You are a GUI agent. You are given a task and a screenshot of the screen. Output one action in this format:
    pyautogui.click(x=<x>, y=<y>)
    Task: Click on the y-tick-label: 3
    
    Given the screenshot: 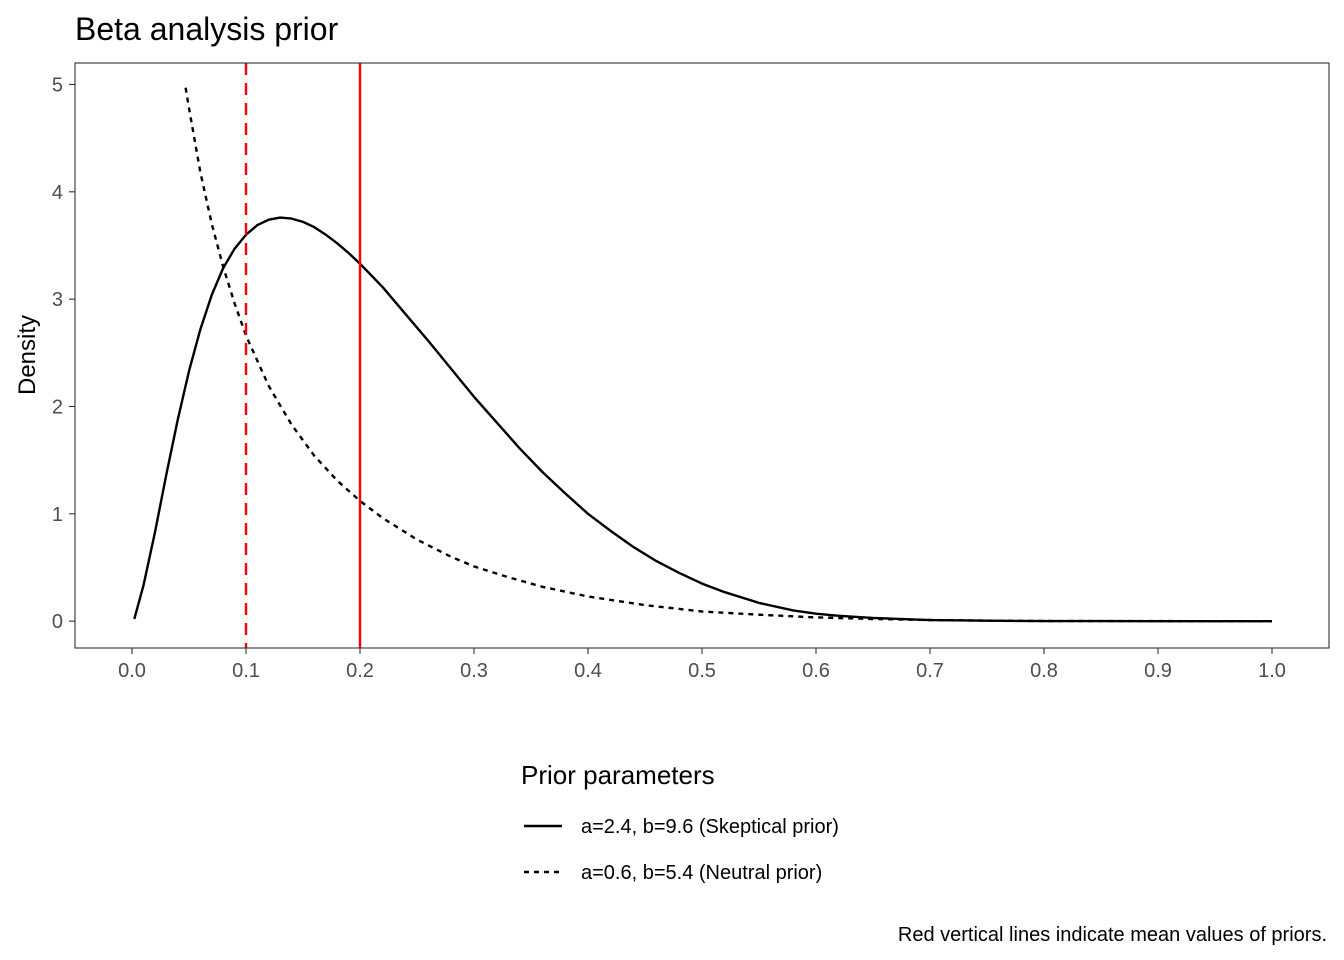 What is the action you would take?
    pyautogui.click(x=57, y=300)
    